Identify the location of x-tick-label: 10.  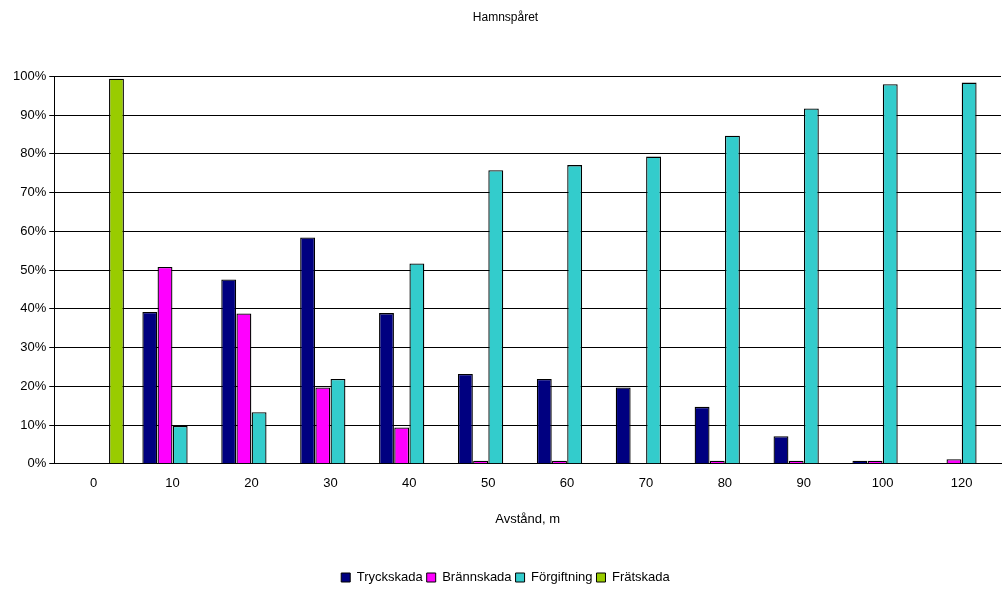
(172, 483).